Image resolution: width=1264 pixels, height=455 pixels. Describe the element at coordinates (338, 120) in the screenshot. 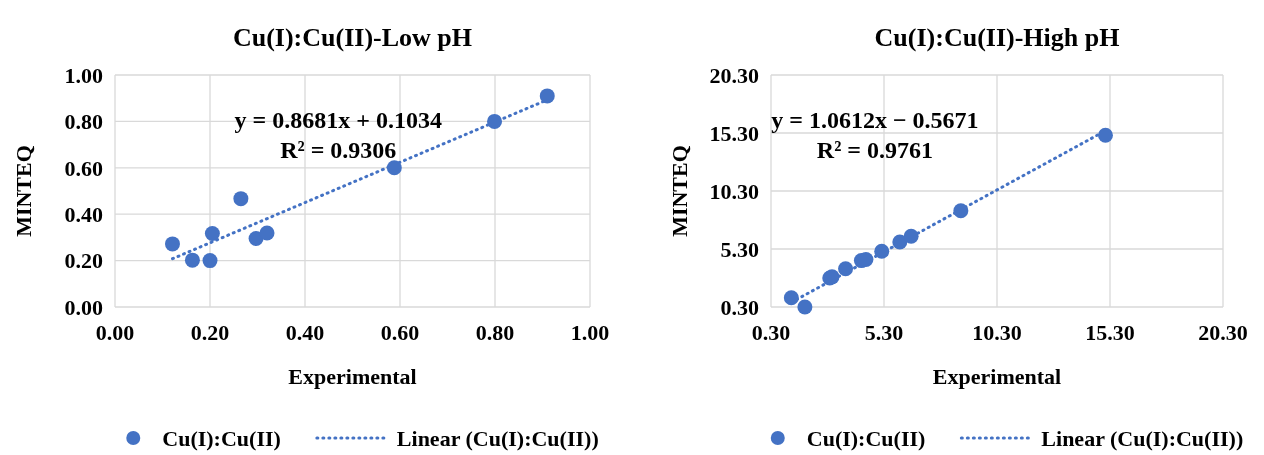

I see `annotation: y = 0.8681x + 0.1034` at that location.